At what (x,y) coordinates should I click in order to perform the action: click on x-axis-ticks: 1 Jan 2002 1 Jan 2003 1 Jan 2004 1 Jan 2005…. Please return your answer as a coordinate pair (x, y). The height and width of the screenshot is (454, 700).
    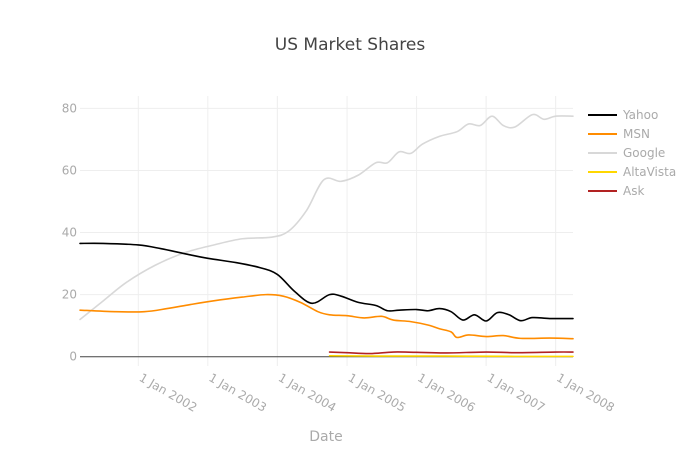
    Looking at the image, I should click on (377, 392).